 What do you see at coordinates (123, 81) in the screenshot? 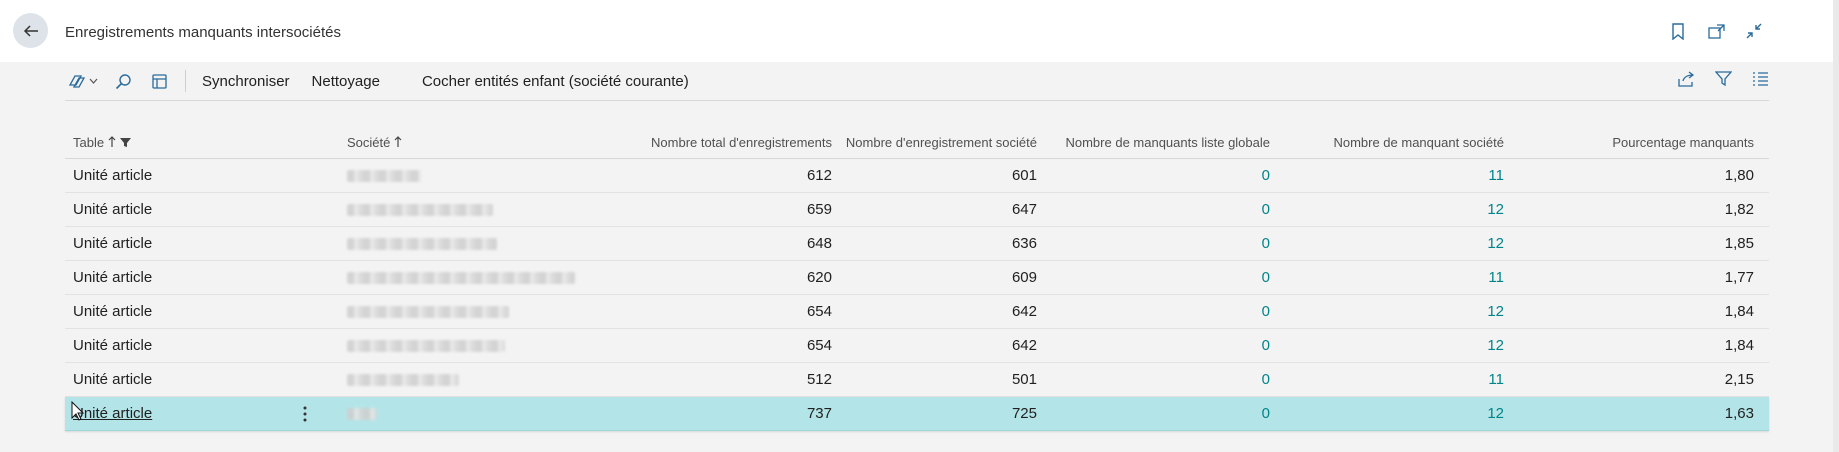
I see `search-icon` at bounding box center [123, 81].